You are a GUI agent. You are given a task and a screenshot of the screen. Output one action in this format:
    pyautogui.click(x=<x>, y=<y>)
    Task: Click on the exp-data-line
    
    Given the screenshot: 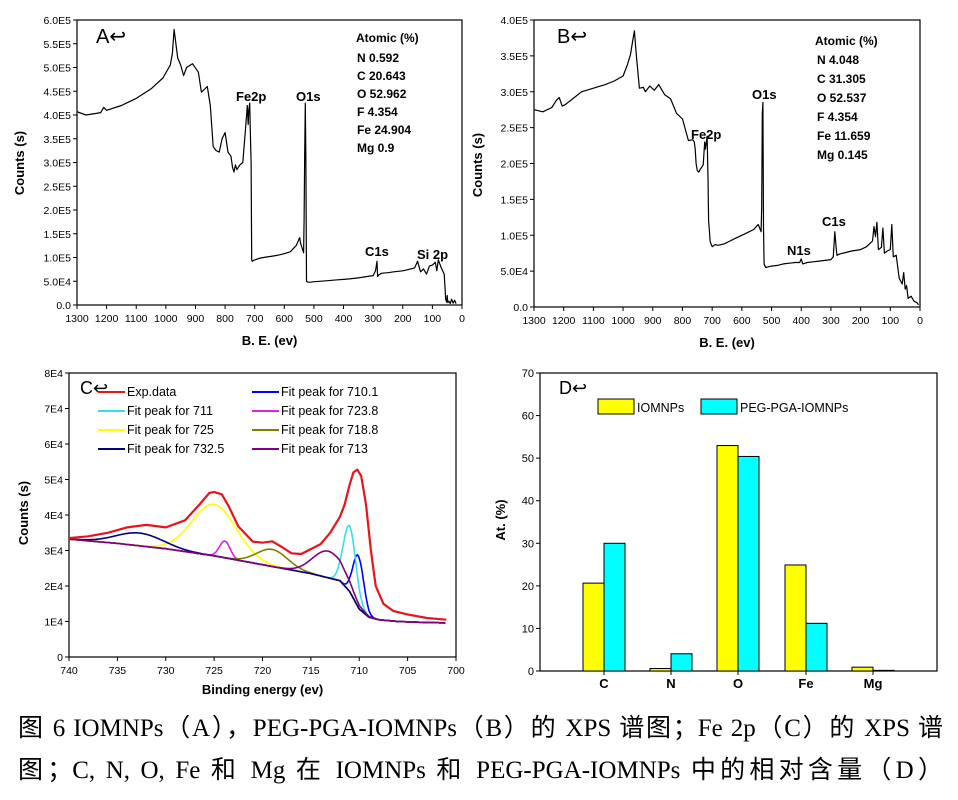 What is the action you would take?
    pyautogui.click(x=257, y=544)
    